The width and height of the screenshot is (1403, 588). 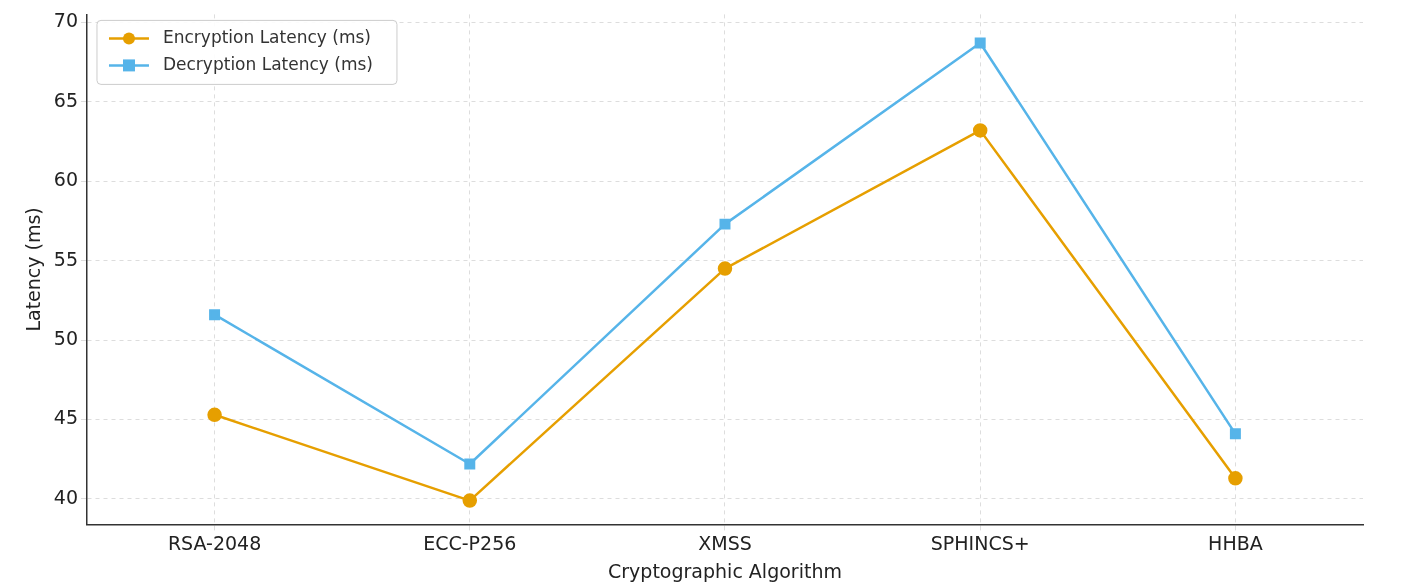 I want to click on y-tick-label: 70, so click(x=65, y=20).